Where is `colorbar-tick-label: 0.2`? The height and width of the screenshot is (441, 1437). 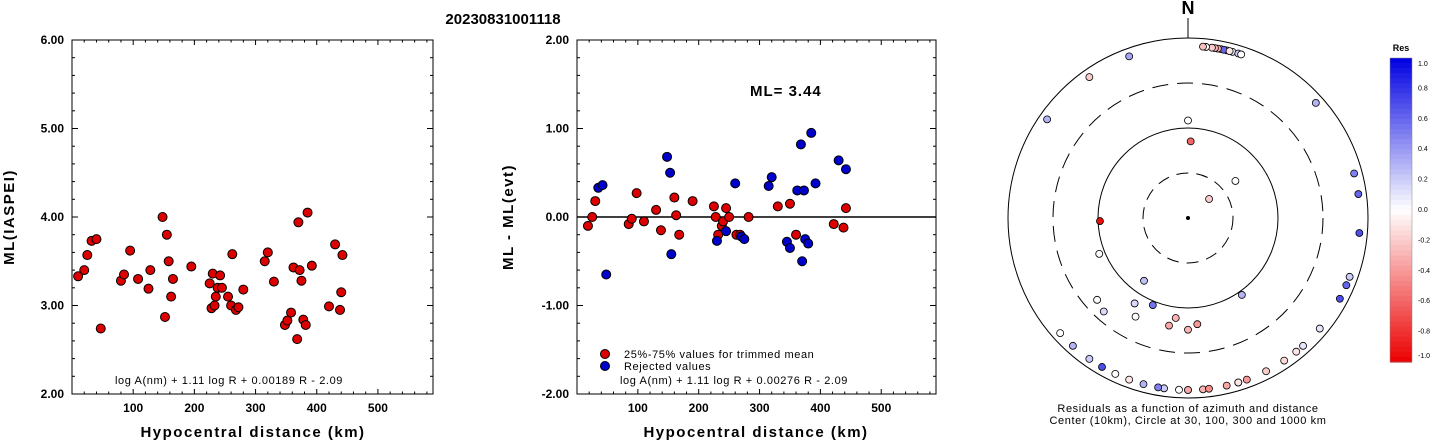 colorbar-tick-label: 0.2 is located at coordinates (1423, 180).